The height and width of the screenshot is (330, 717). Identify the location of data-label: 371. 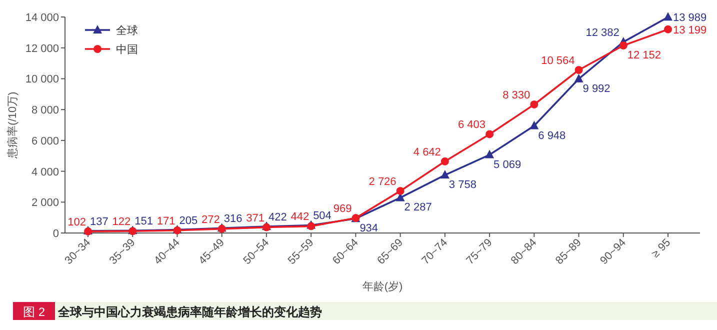
(255, 218).